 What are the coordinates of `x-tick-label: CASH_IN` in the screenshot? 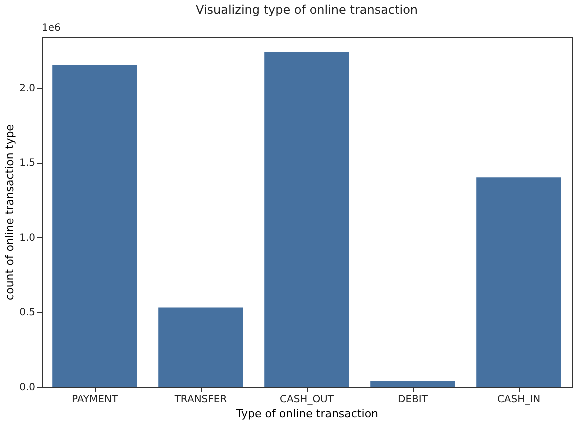 It's located at (519, 400).